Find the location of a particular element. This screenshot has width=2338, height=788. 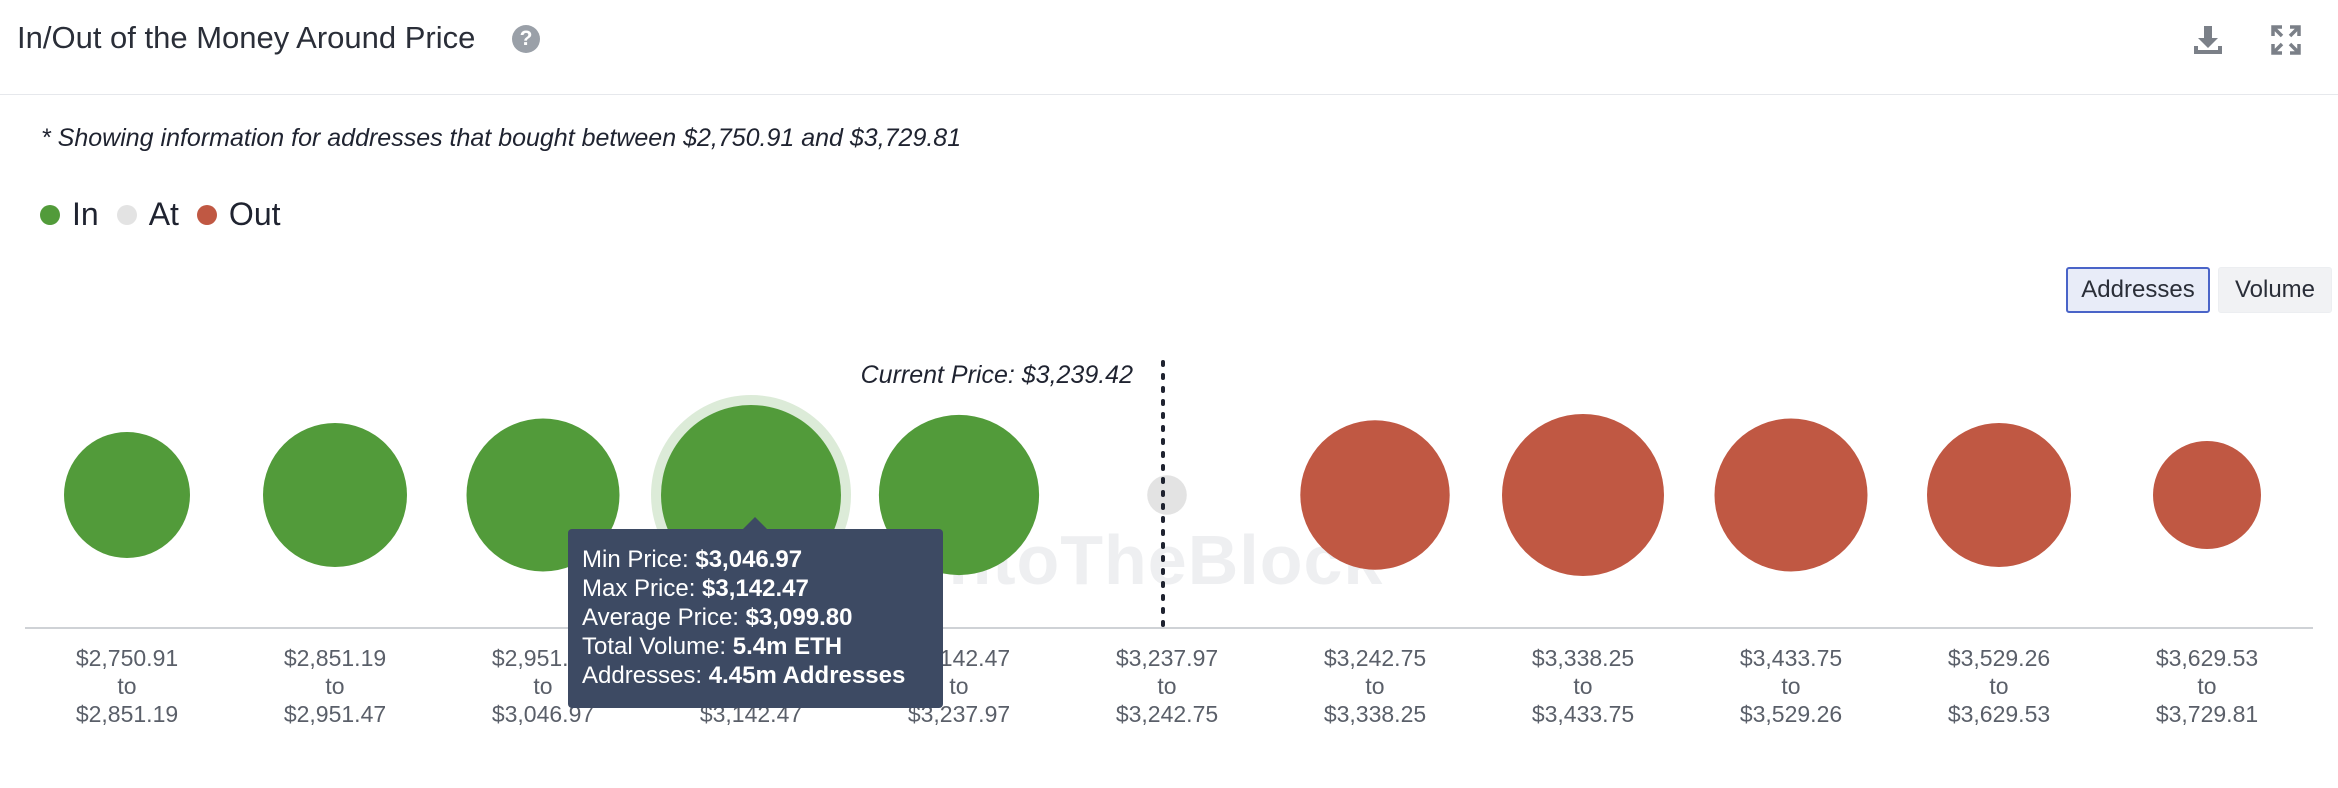

legend-item-out: Out is located at coordinates (238, 214).